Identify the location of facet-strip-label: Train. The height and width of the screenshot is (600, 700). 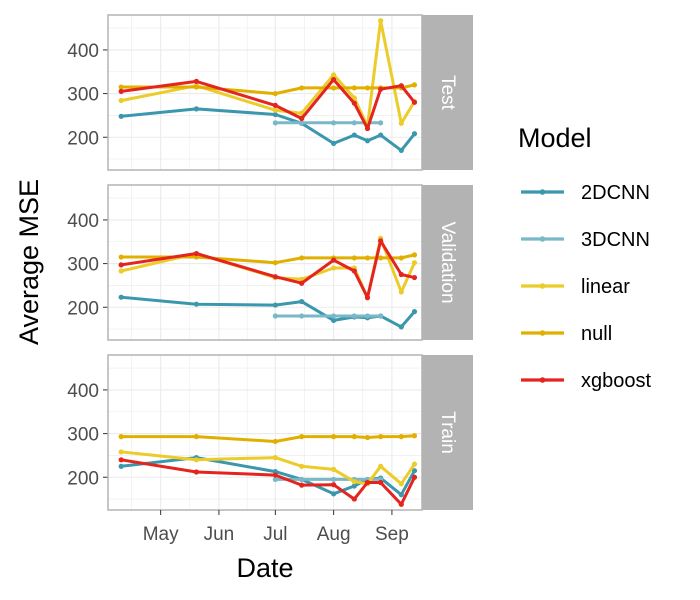
(447, 432).